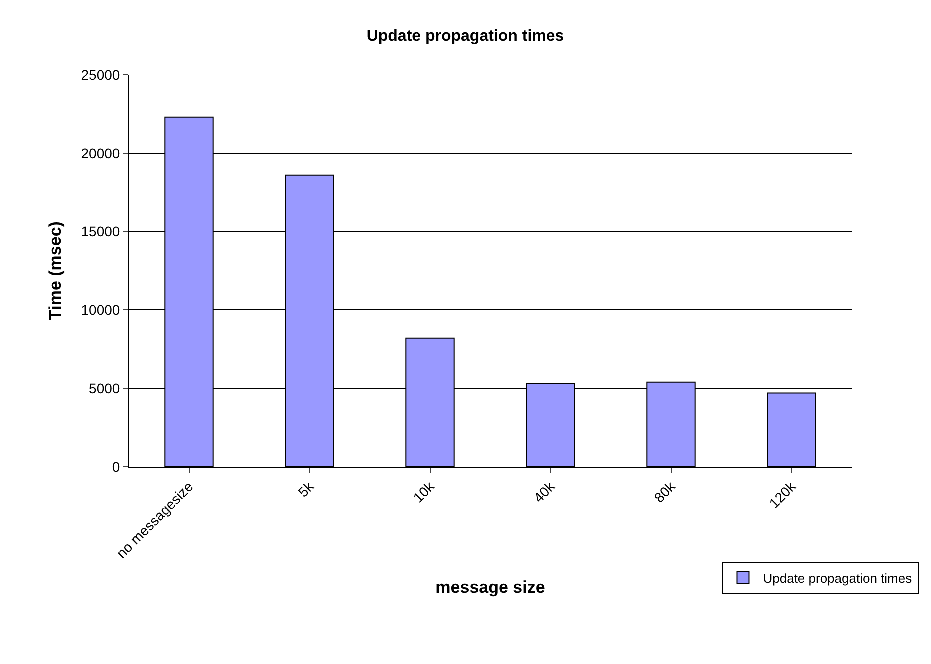 This screenshot has width=931, height=664. What do you see at coordinates (306, 489) in the screenshot?
I see `x-tick-label: 5k` at bounding box center [306, 489].